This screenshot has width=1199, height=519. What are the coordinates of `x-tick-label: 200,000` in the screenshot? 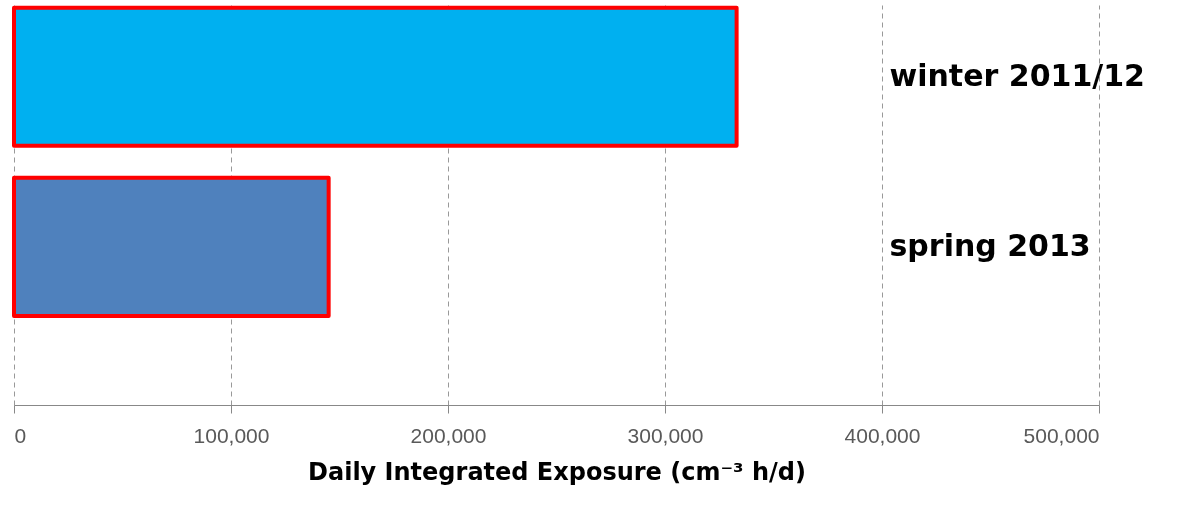 It's located at (448, 435).